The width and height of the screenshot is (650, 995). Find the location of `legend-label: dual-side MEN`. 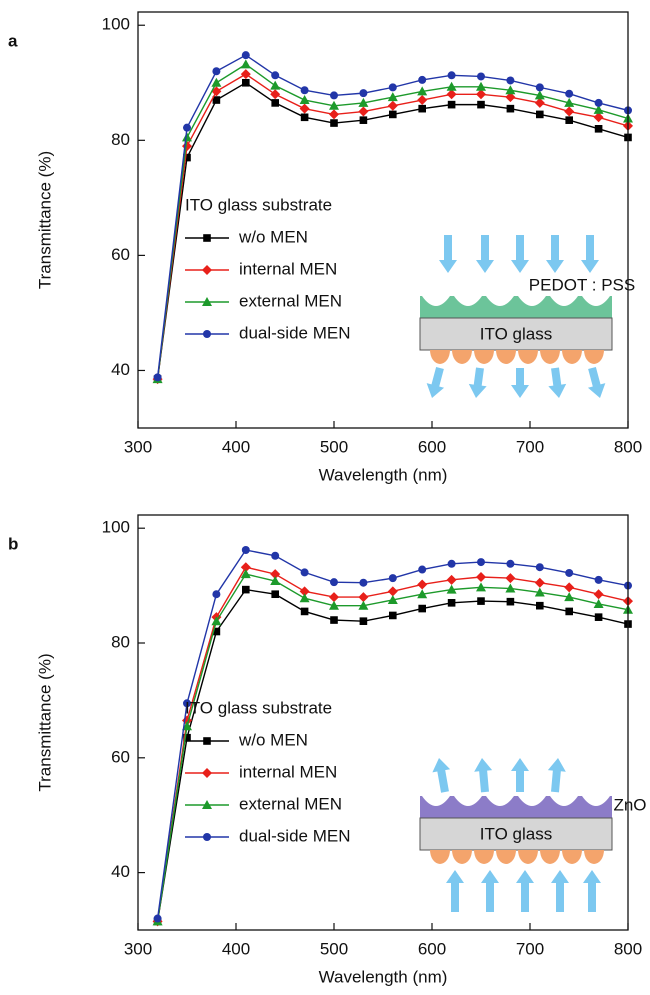

legend-label: dual-side MEN is located at coordinates (295, 332).